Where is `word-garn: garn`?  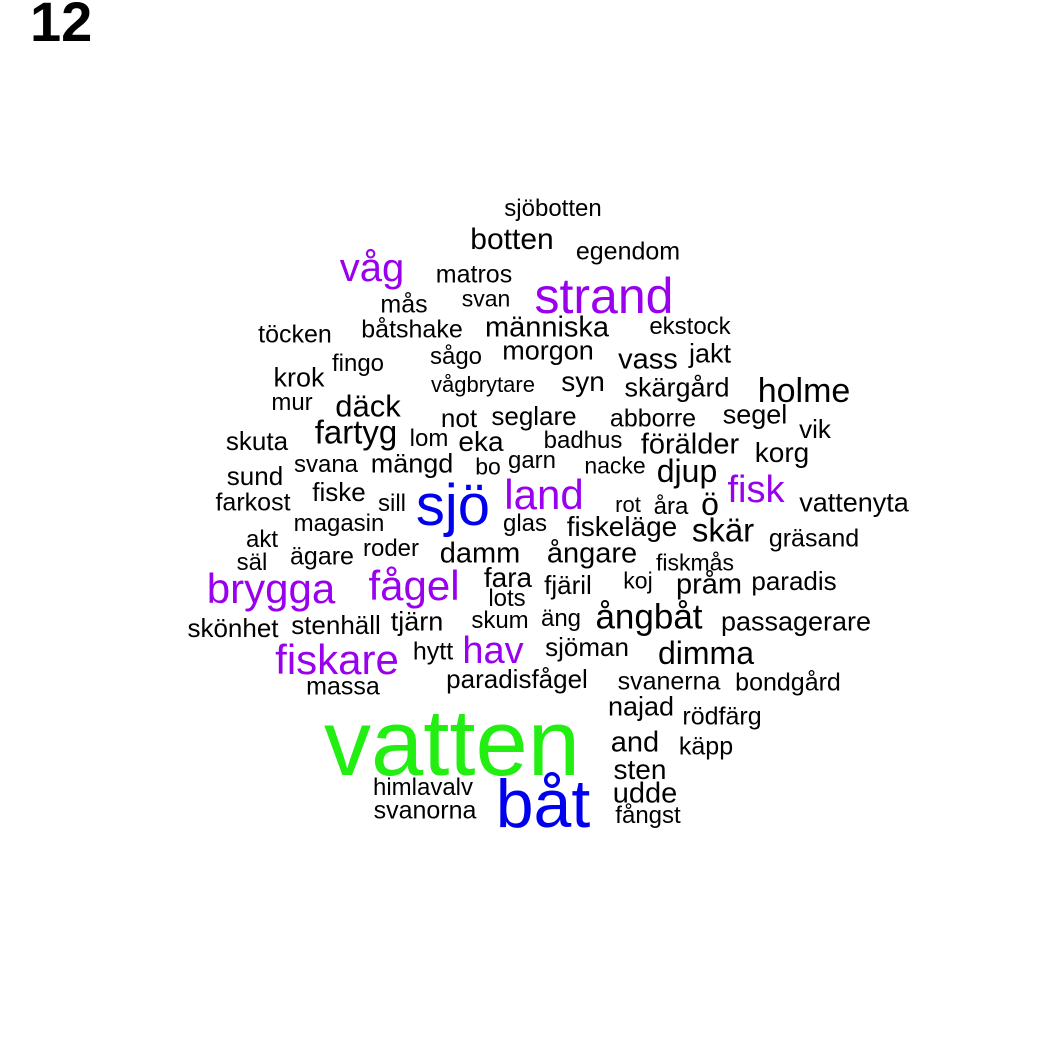
word-garn: garn is located at coordinates (532, 460).